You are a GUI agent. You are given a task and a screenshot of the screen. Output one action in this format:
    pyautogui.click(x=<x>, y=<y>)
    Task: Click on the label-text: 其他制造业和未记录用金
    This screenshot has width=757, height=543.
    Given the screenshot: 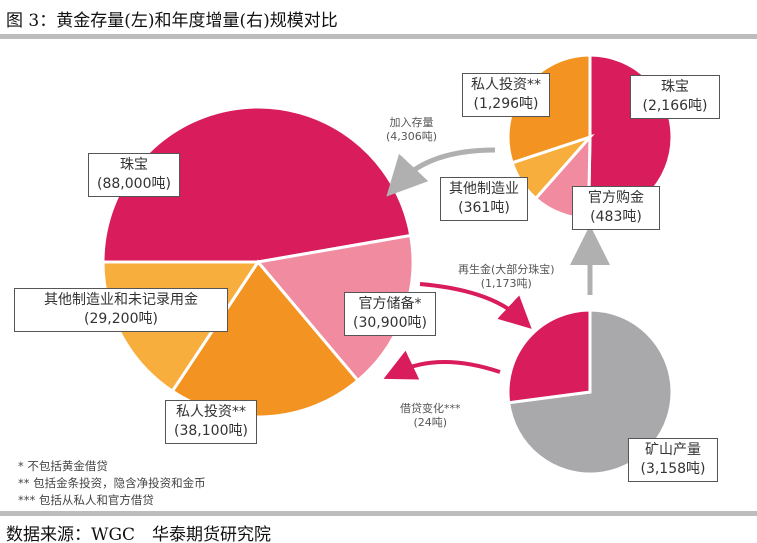 What is the action you would take?
    pyautogui.click(x=121, y=300)
    